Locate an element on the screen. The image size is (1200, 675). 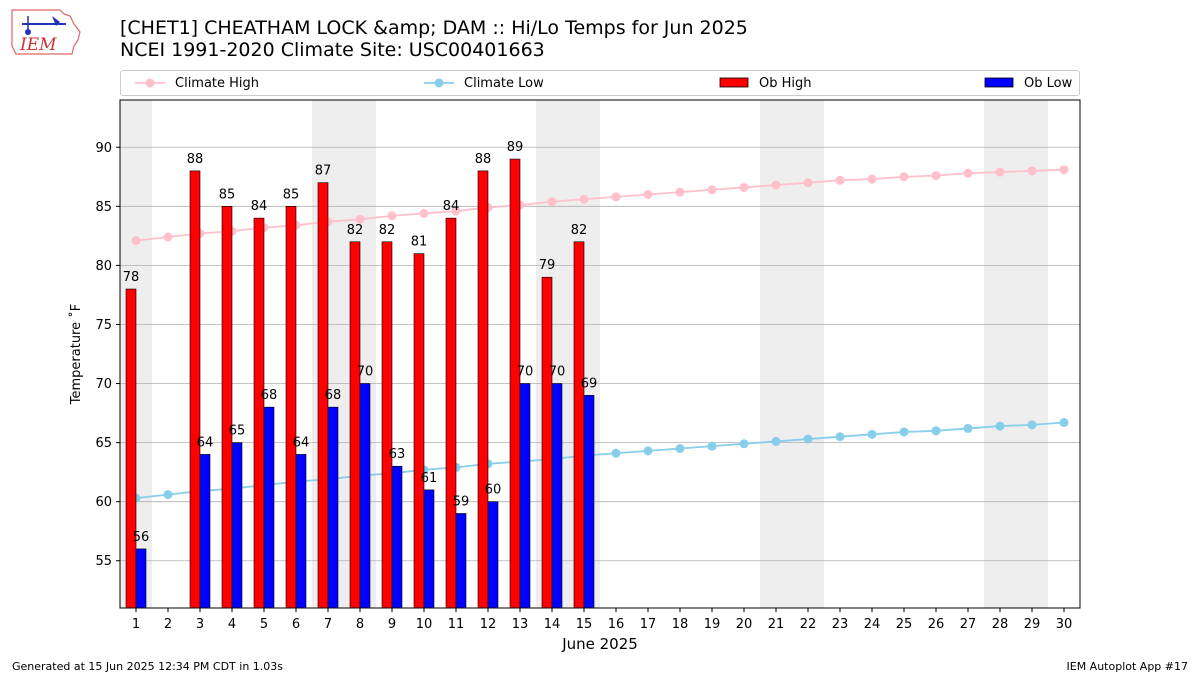
x-tick-label: 17 is located at coordinates (648, 624).